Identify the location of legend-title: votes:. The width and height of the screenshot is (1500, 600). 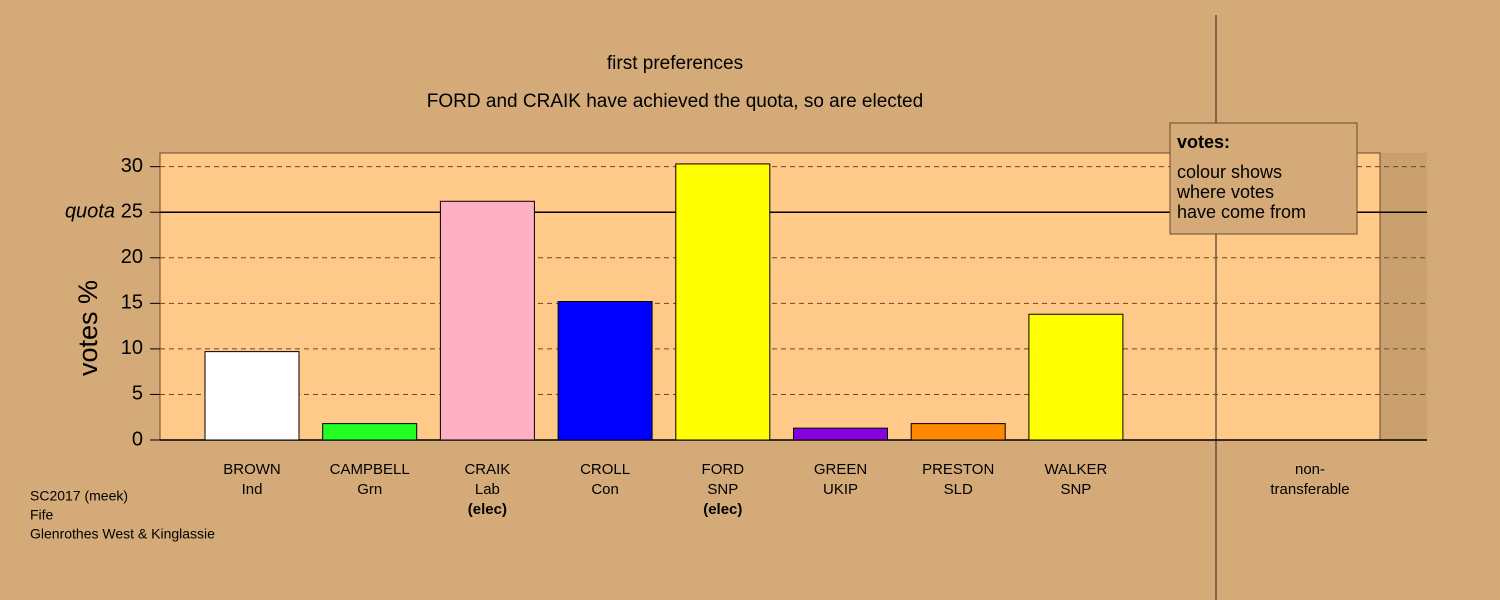
(1203, 142).